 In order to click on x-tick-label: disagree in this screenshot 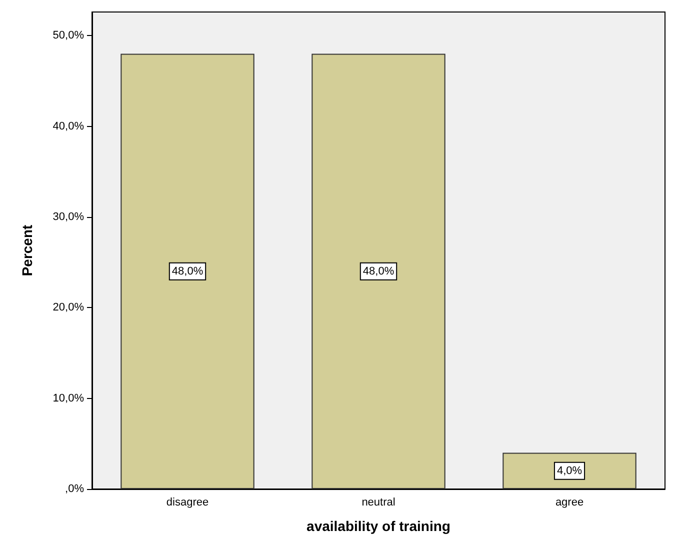, I will do `click(187, 502)`.